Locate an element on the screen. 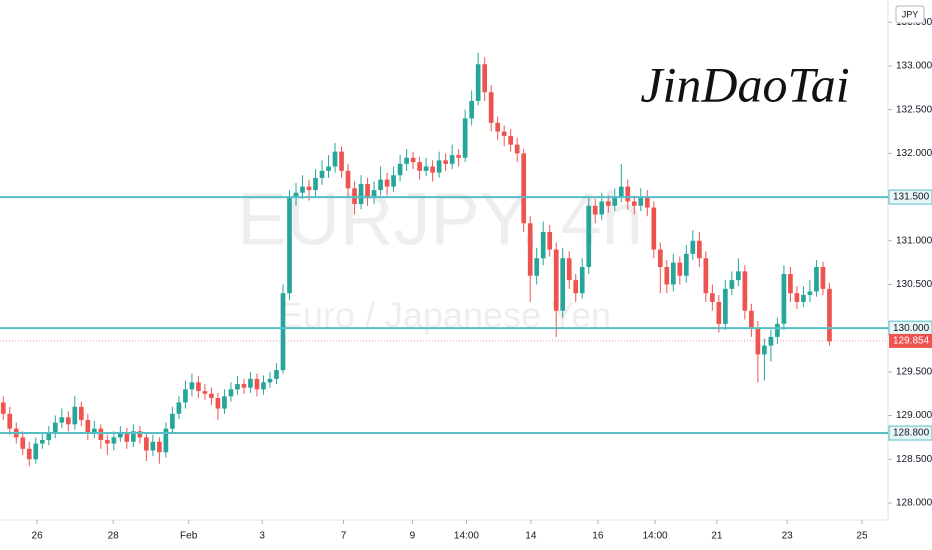  y-tick-label: 129.500 is located at coordinates (914, 372).